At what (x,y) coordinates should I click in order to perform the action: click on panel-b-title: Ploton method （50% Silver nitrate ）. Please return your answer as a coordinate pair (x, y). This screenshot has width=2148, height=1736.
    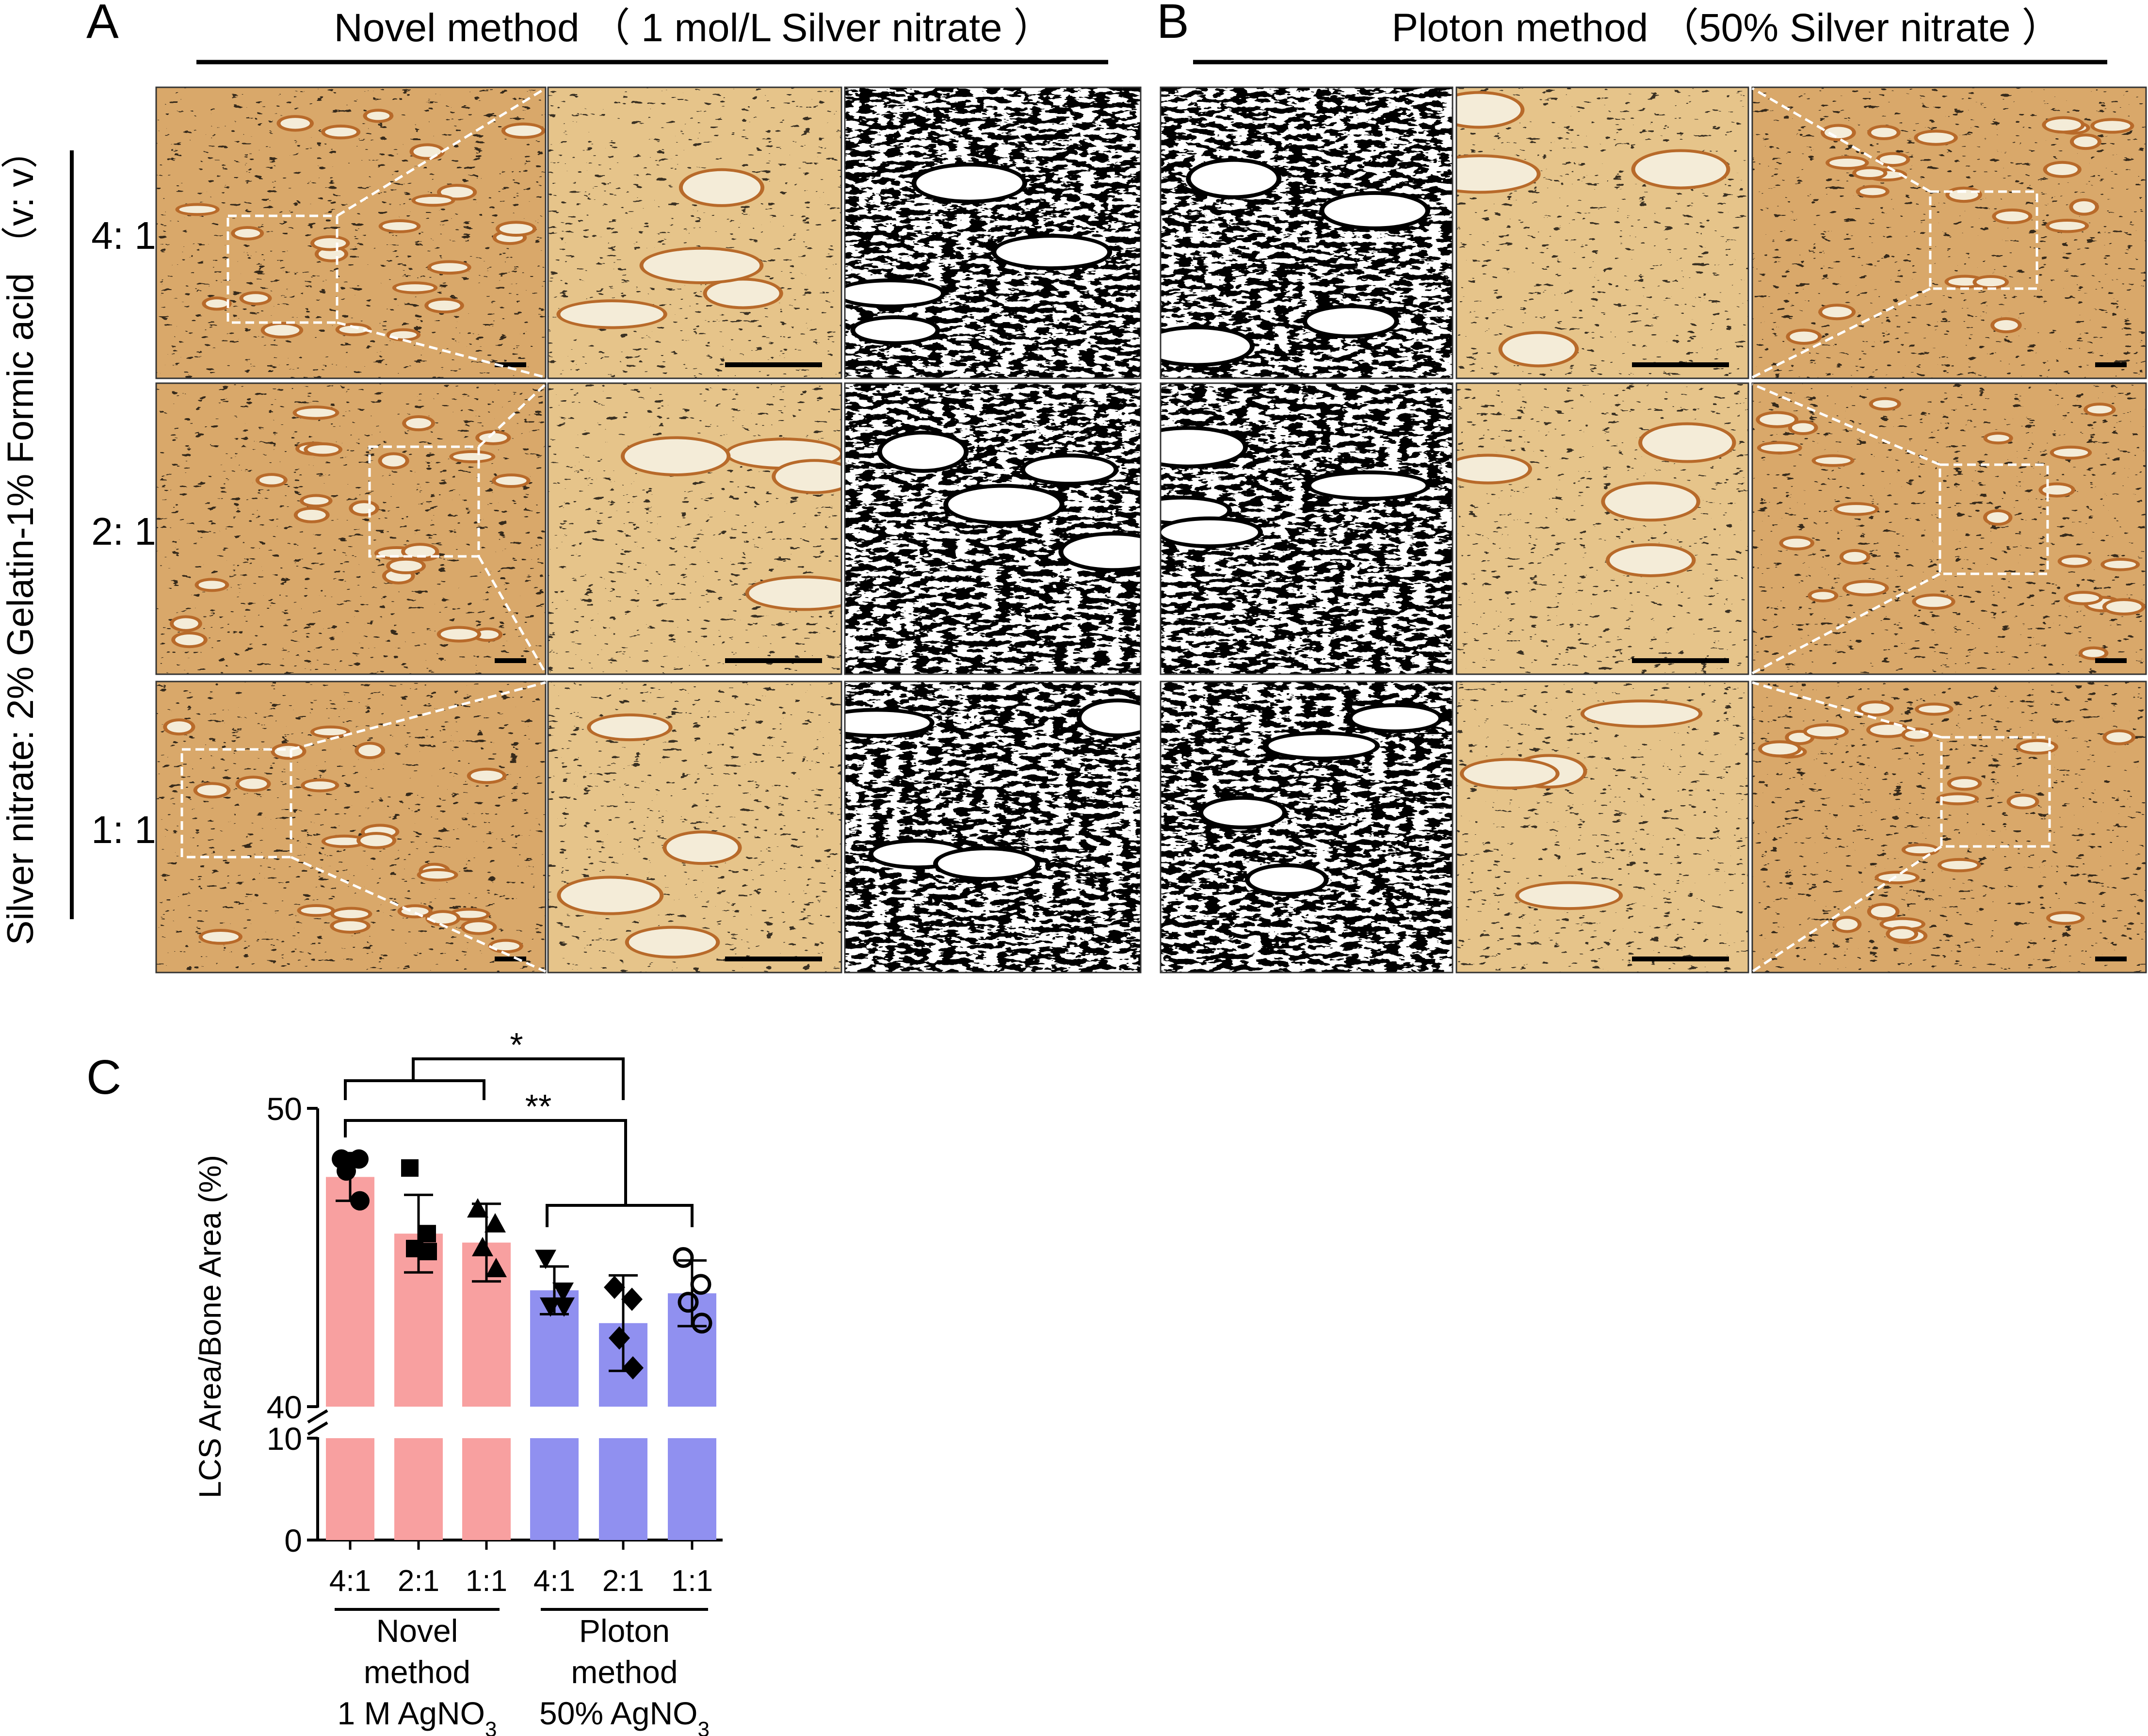
    Looking at the image, I should click on (1727, 28).